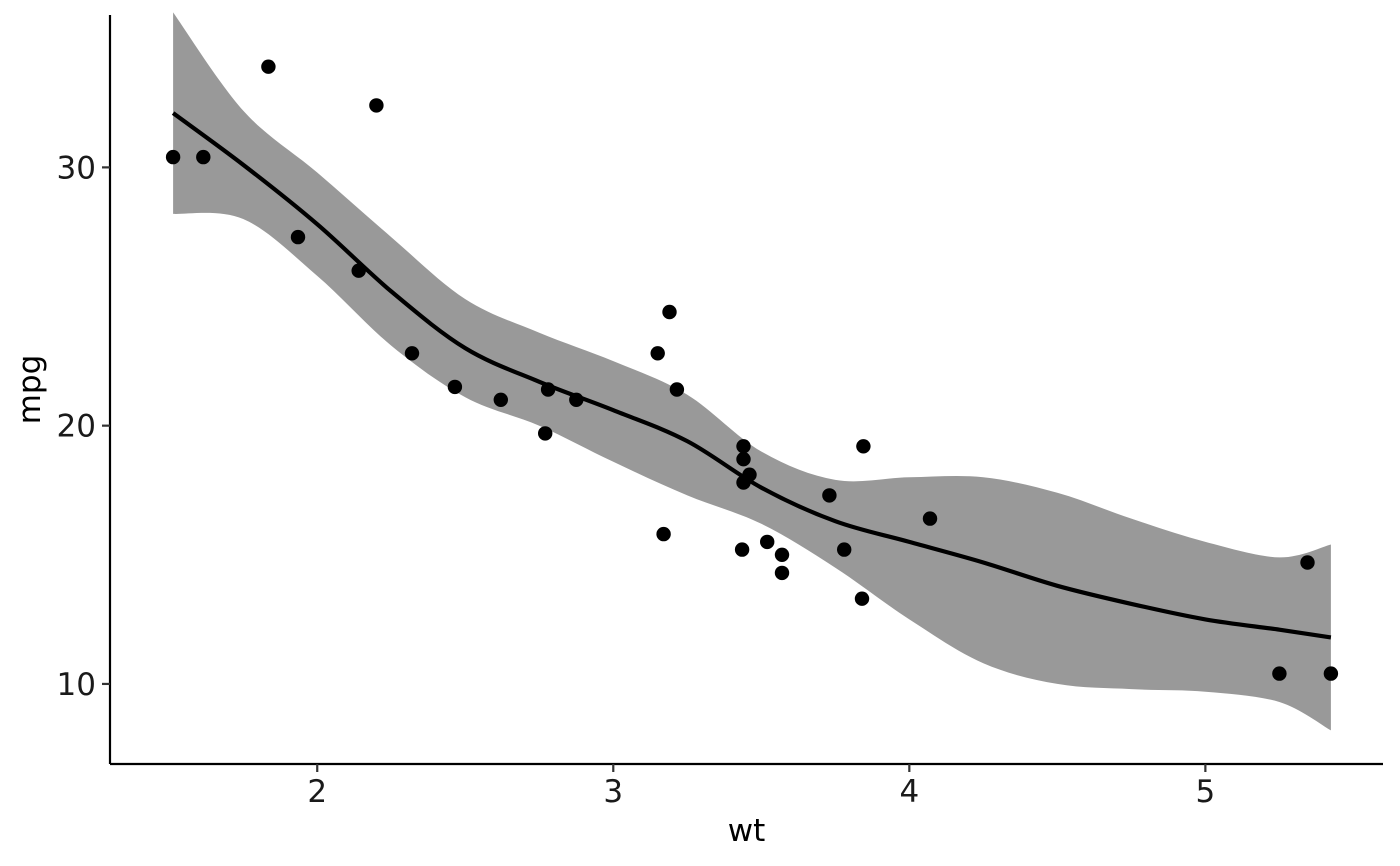 The height and width of the screenshot is (866, 1400). Describe the element at coordinates (317, 792) in the screenshot. I see `x-tick-label: 2` at that location.